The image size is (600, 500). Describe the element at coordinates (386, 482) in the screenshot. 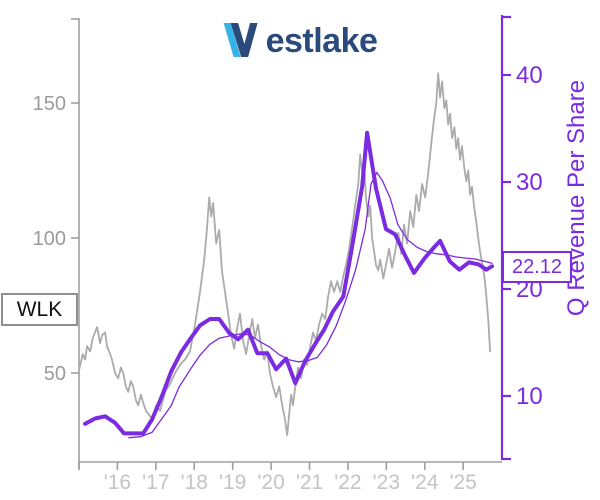

I see `x-tick-label: '23` at that location.